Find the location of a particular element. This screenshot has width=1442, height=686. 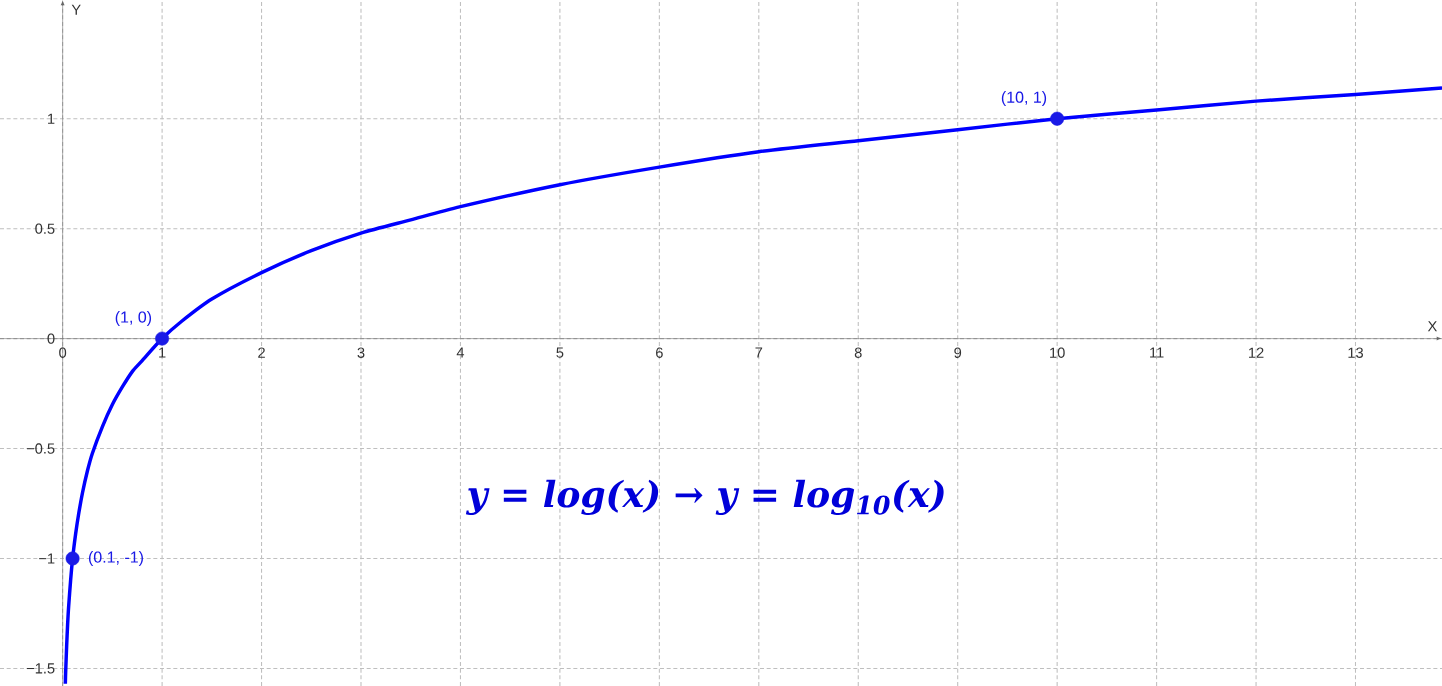

x-tick-label: 12 is located at coordinates (1256, 352).